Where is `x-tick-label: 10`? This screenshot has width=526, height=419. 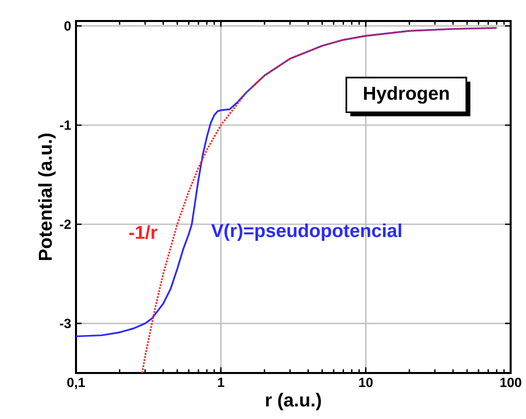
x-tick-label: 10 is located at coordinates (366, 383).